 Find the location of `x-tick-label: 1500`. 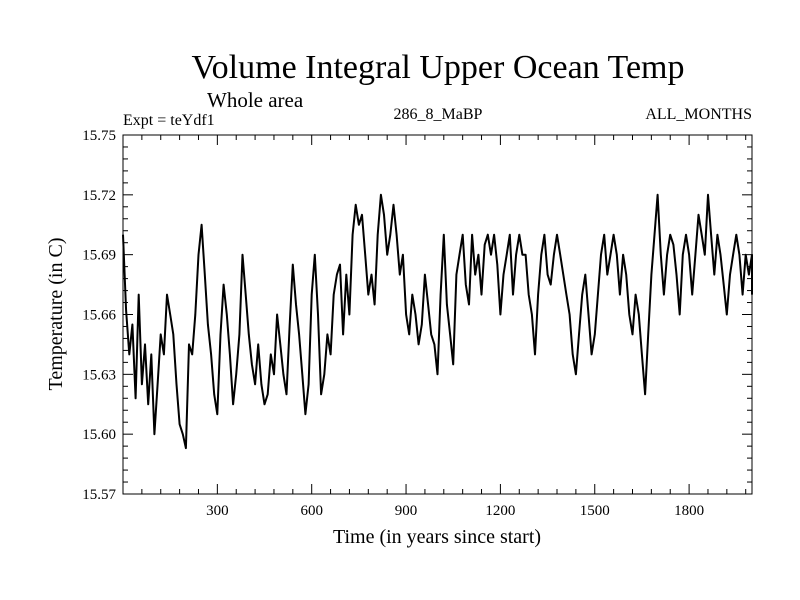

x-tick-label: 1500 is located at coordinates (595, 511).